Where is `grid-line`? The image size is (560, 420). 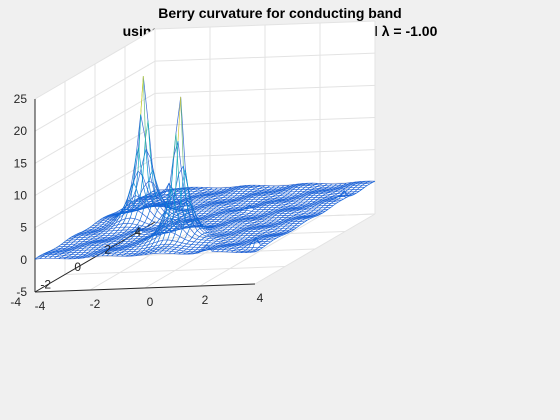 grid-line is located at coordinates (265, 25).